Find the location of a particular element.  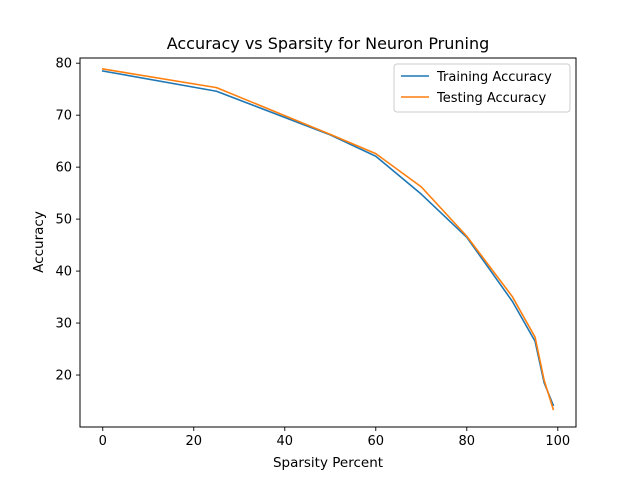

x-tick-label: 40 is located at coordinates (284, 441).